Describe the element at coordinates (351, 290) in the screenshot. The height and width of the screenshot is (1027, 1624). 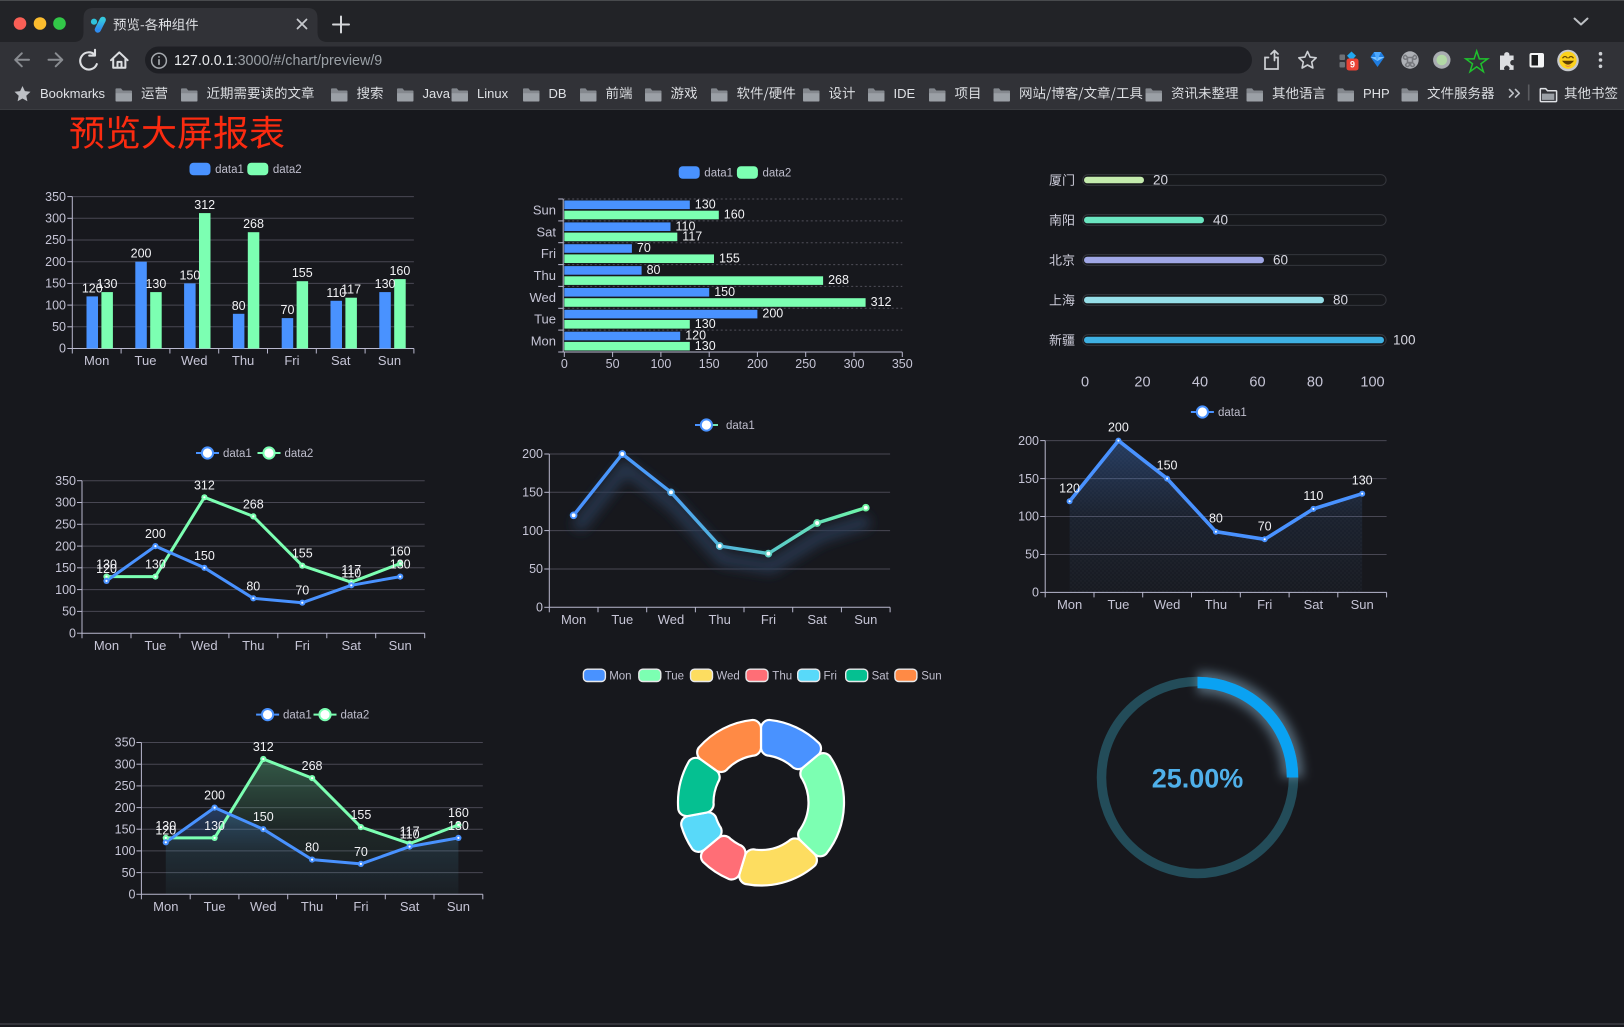
I see `svg-text: 117` at that location.